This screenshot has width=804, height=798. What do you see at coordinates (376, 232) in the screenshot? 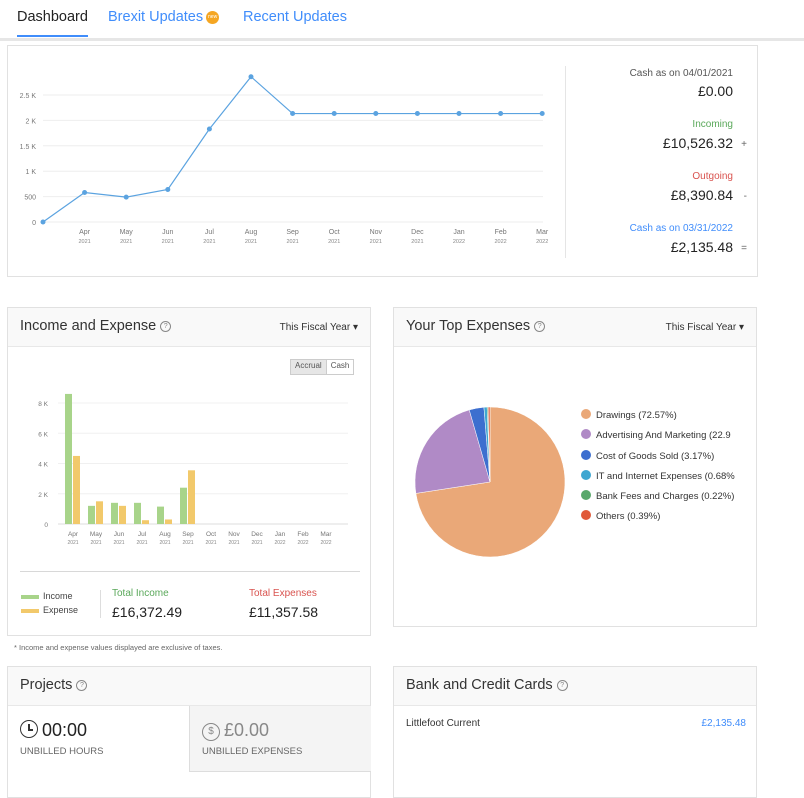
I see `cf-x-tick-month: Nov` at bounding box center [376, 232].